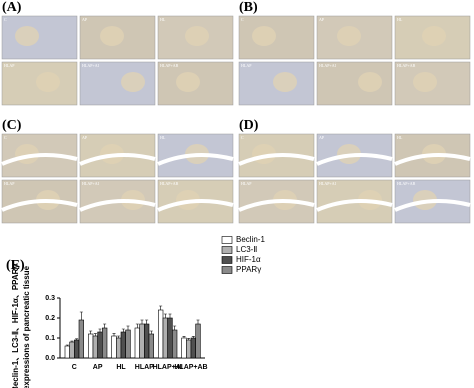 This screenshot has width=474, height=388. I want to click on legend-label: LC3-Ⅱ, so click(246, 249).